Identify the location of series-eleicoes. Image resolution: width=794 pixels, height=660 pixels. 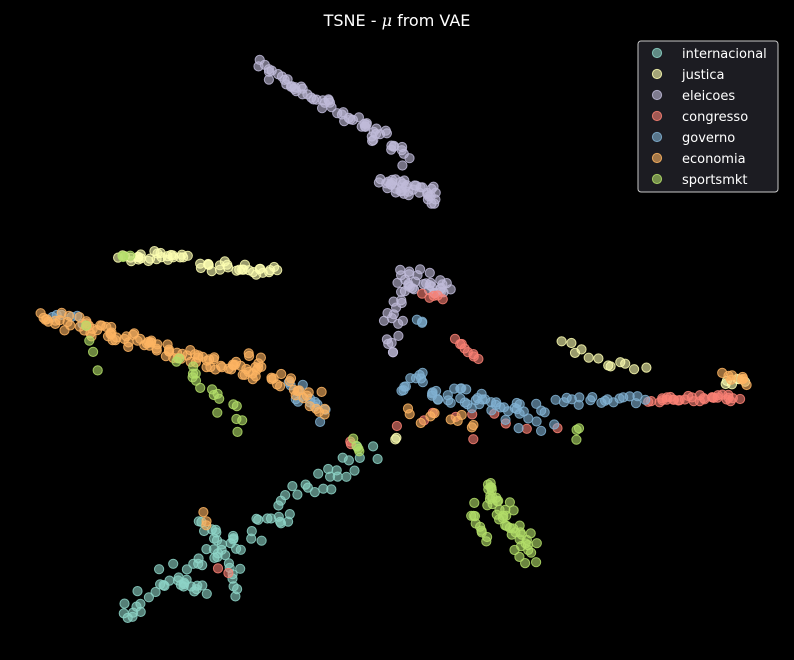
(354, 206).